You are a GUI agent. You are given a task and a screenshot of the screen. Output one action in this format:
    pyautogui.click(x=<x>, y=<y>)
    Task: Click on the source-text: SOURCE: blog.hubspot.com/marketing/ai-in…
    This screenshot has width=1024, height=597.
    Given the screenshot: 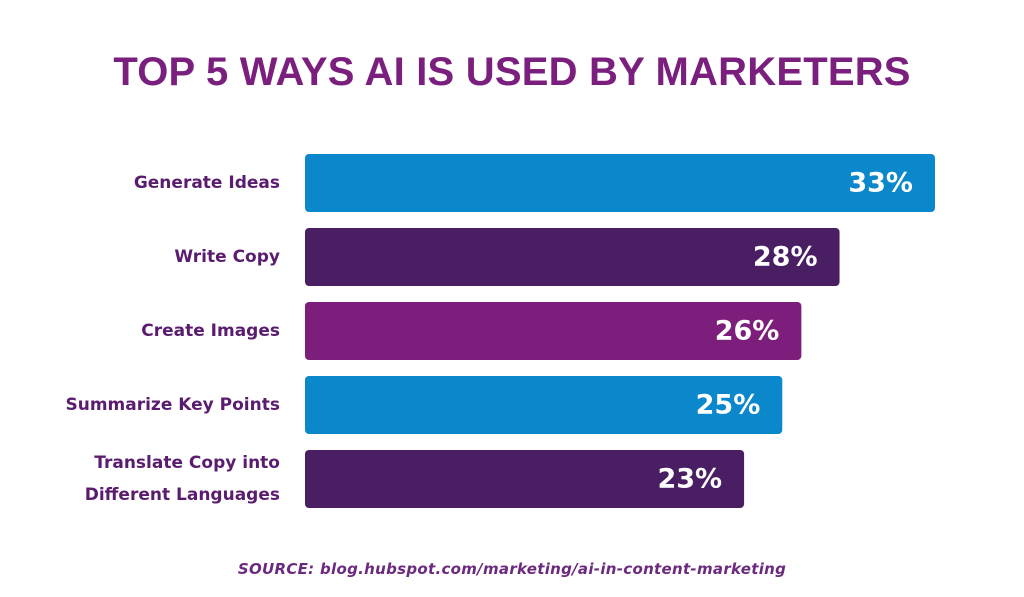 What is the action you would take?
    pyautogui.click(x=512, y=569)
    